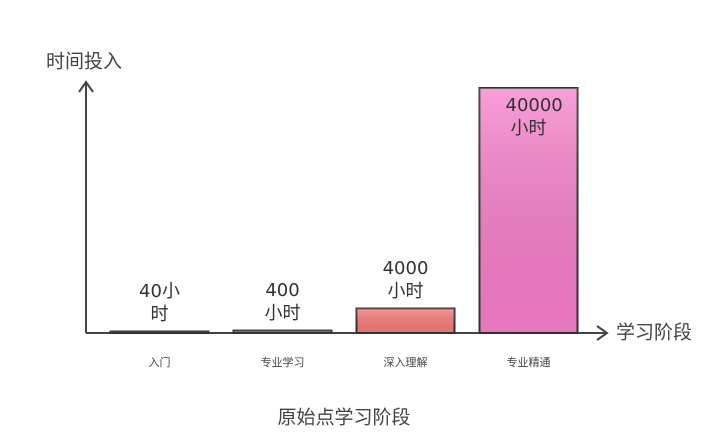 This screenshot has width=713, height=447. I want to click on value-label: 400小时, so click(282, 301).